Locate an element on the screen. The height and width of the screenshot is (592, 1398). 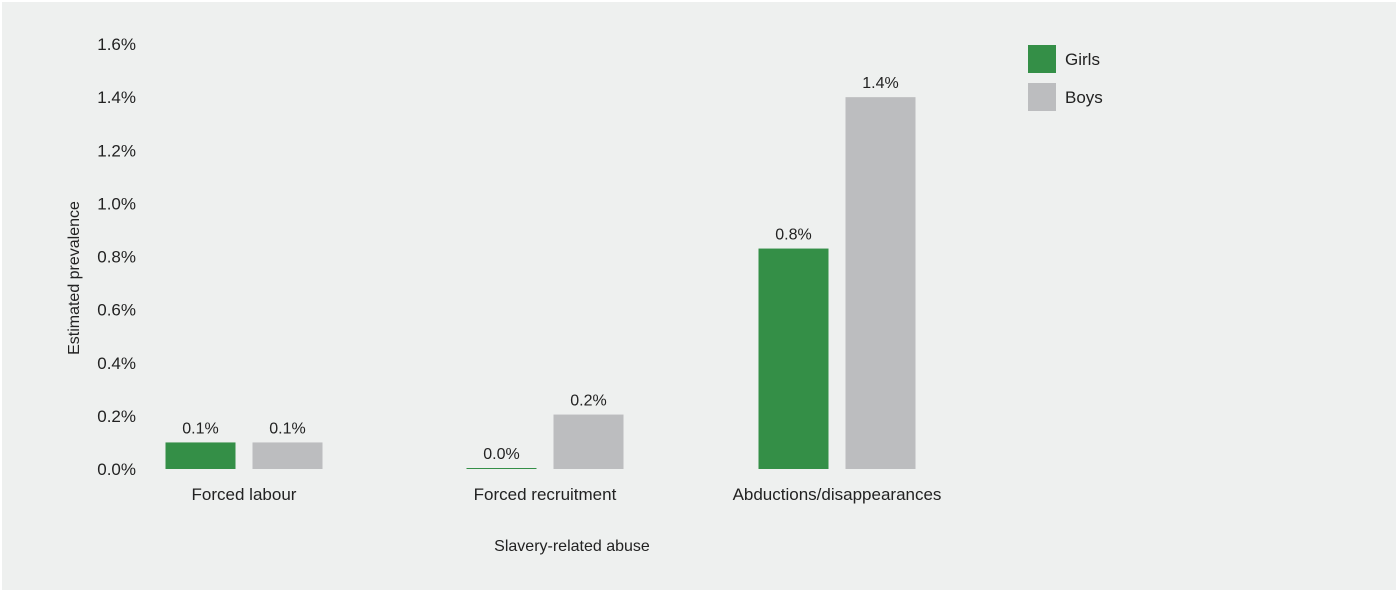
y-tick-label: 1.6% is located at coordinates (116, 44).